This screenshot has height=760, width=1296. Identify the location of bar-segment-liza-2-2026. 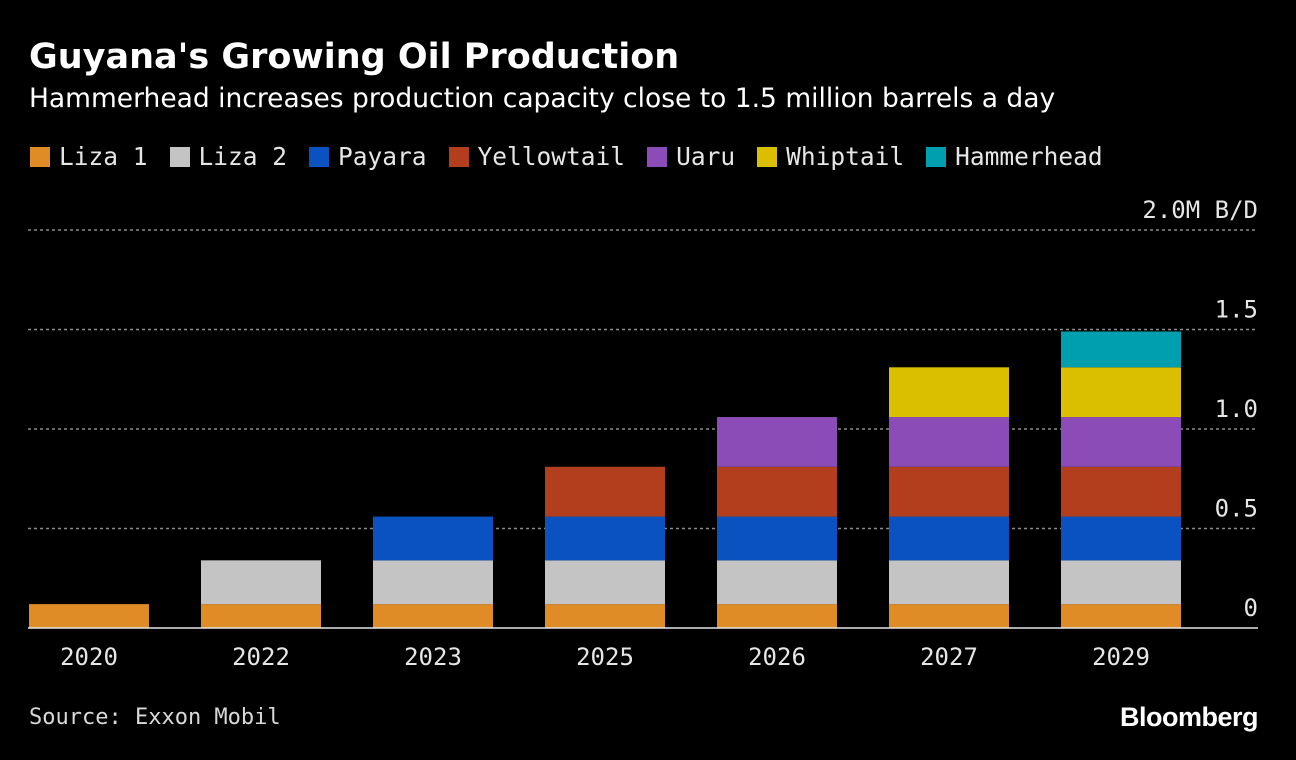
(777, 582).